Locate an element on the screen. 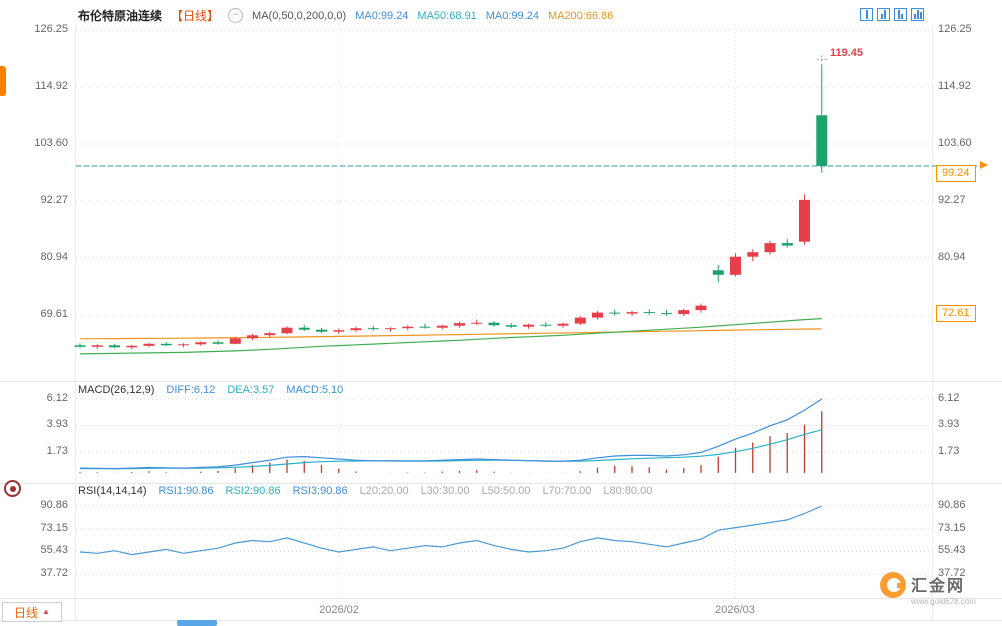 This screenshot has width=1002, height=626. rsi1-value: RSI1:90.86 is located at coordinates (186, 491).